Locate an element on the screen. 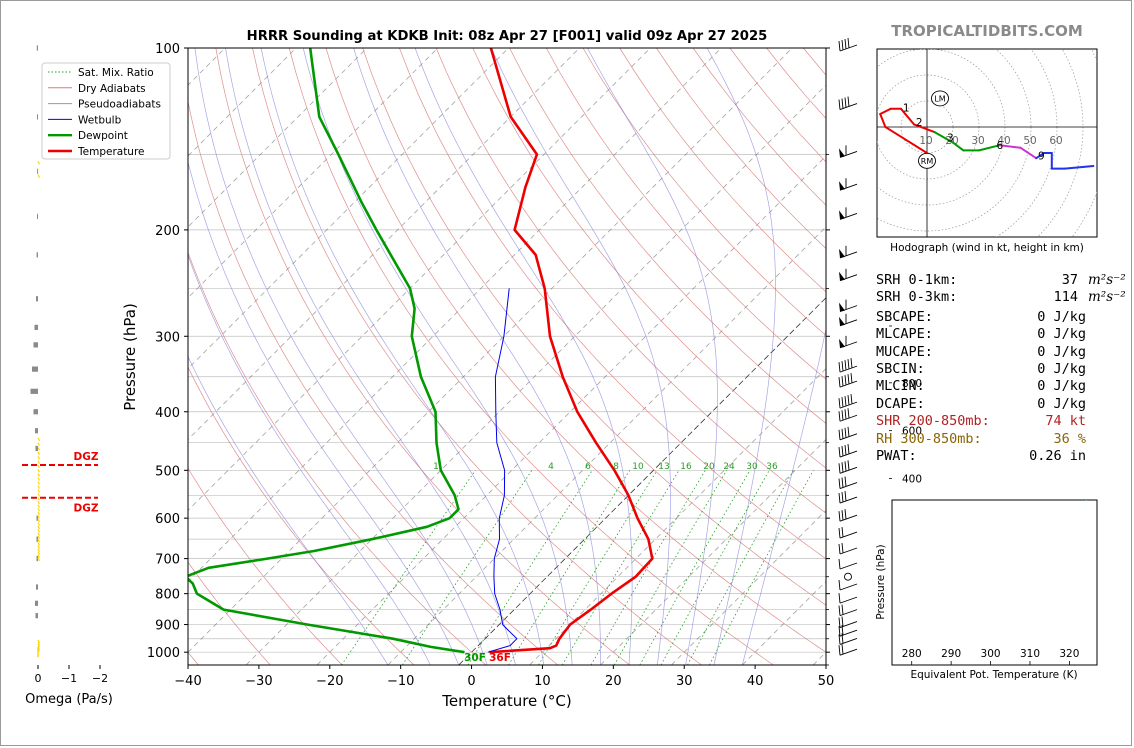  legend-label: Sat. Mix. Ratio is located at coordinates (116, 73).